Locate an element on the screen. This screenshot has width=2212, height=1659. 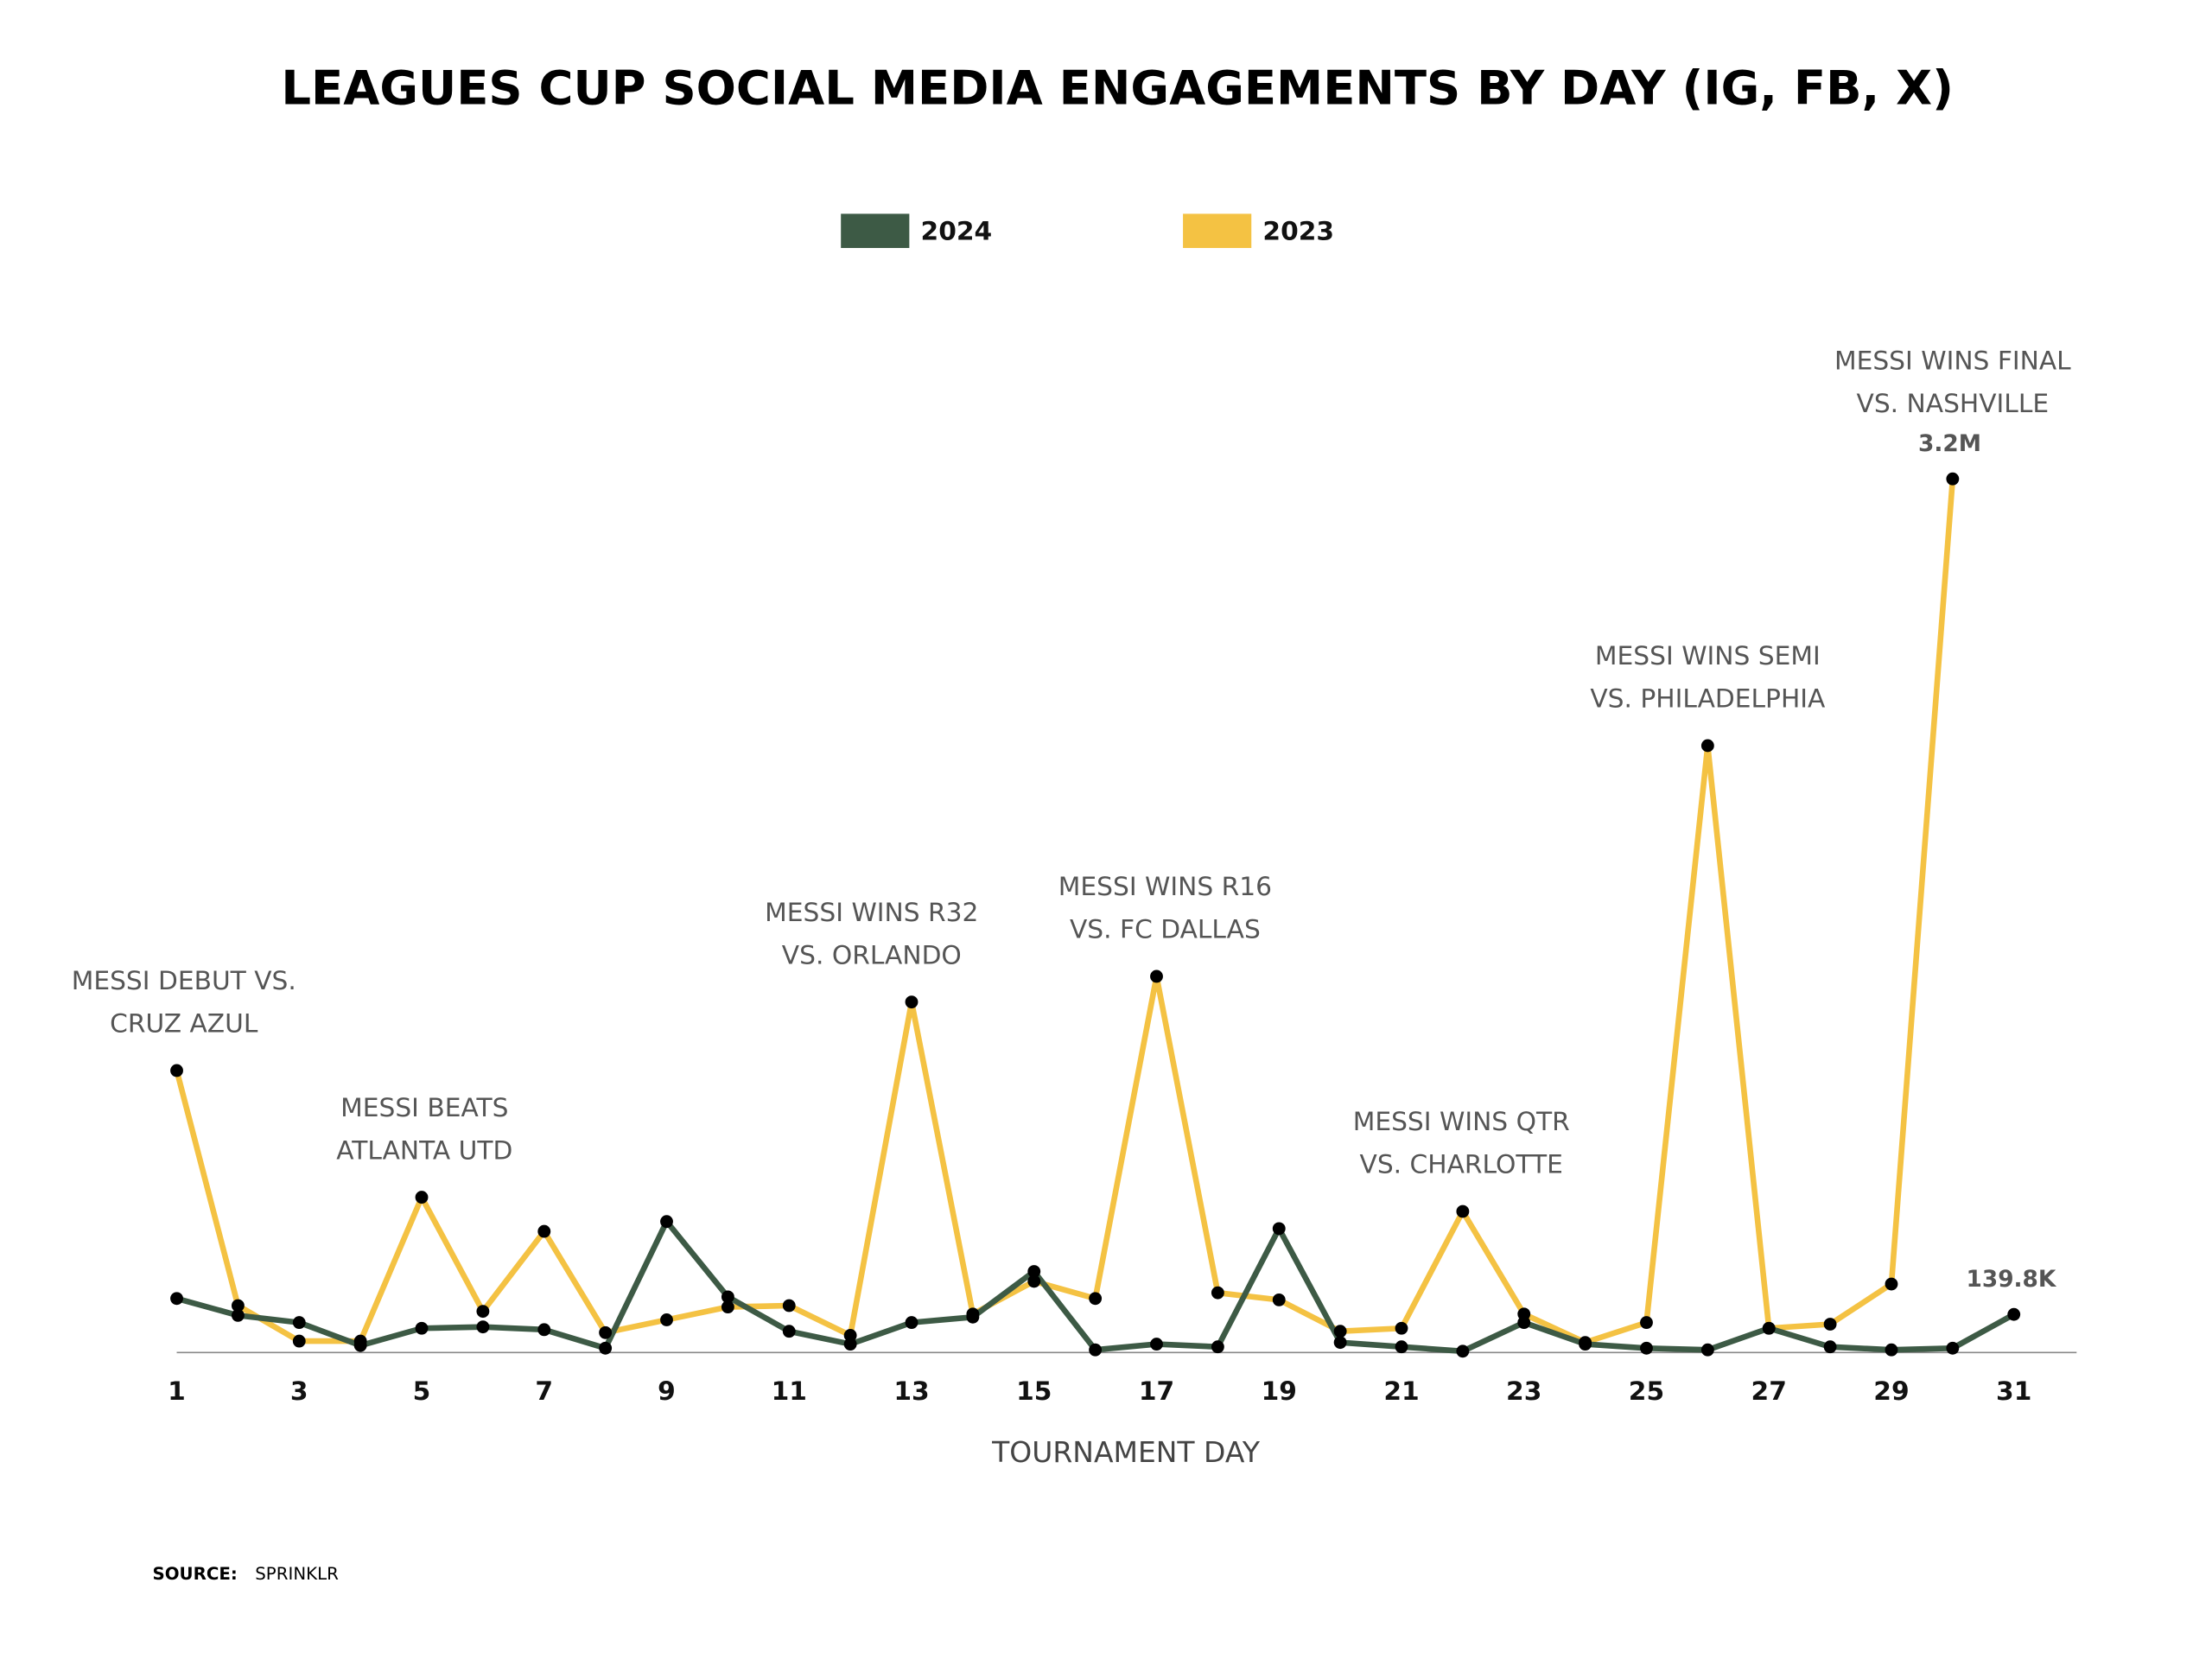
value-label: 3.2M is located at coordinates (1949, 444).